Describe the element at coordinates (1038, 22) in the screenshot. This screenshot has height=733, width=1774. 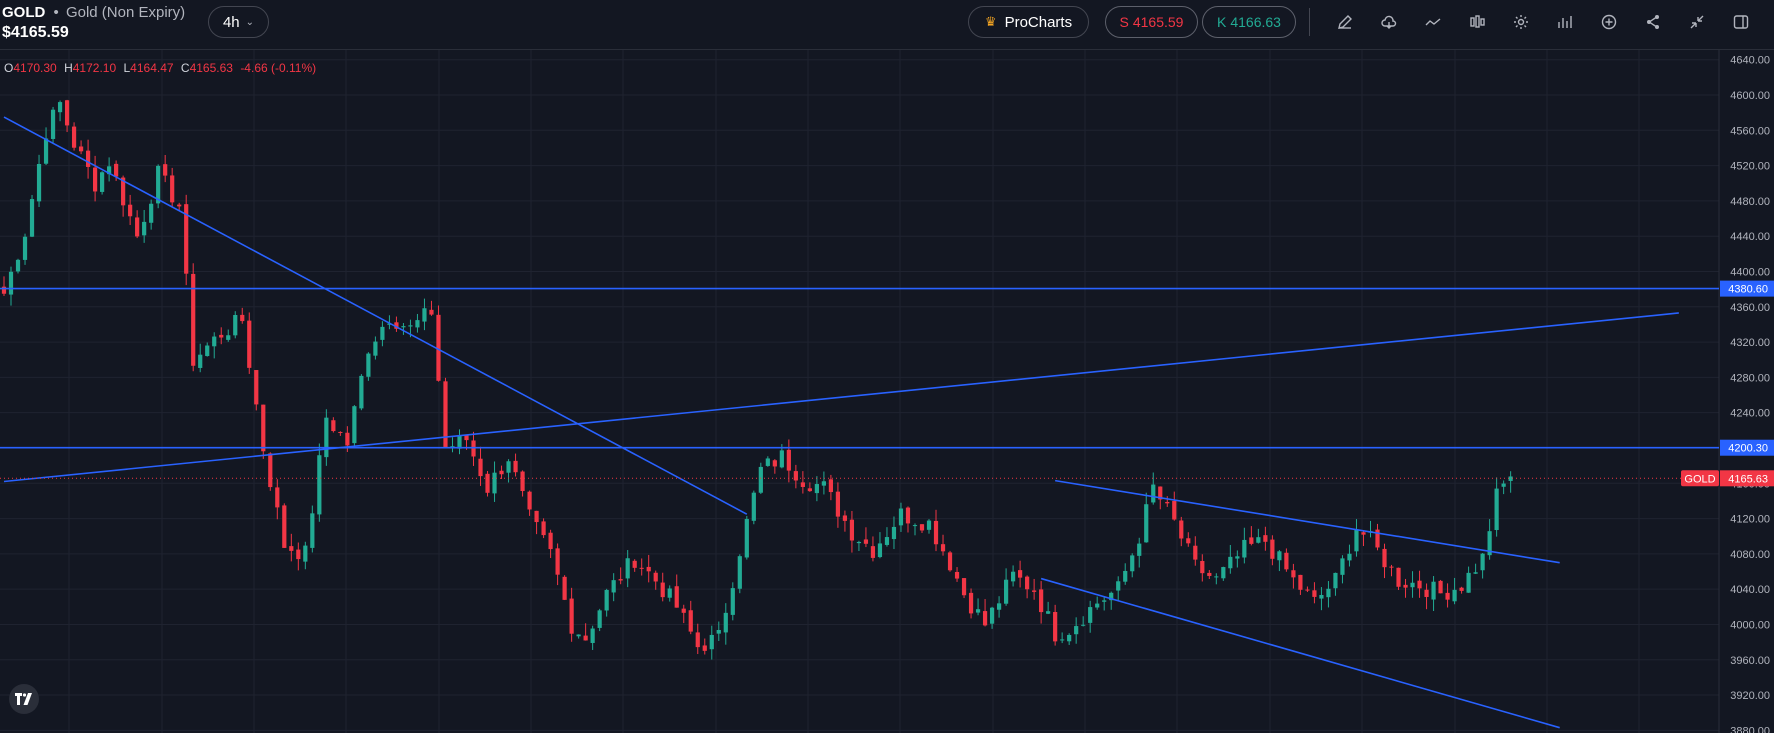
I see `procharts-label: ProCharts` at that location.